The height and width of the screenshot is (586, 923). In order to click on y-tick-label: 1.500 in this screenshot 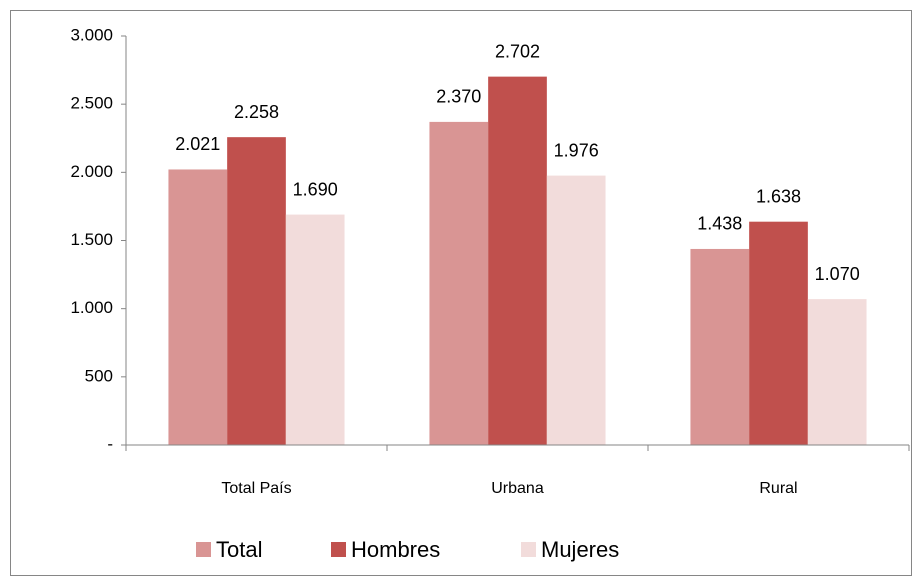, I will do `click(91, 239)`.